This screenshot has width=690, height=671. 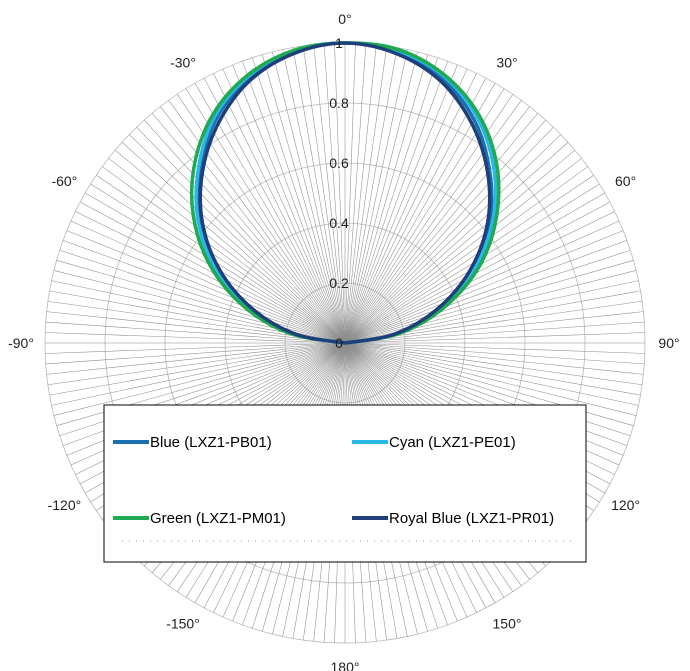 What do you see at coordinates (506, 62) in the screenshot?
I see `angle-tick-label: 30°` at bounding box center [506, 62].